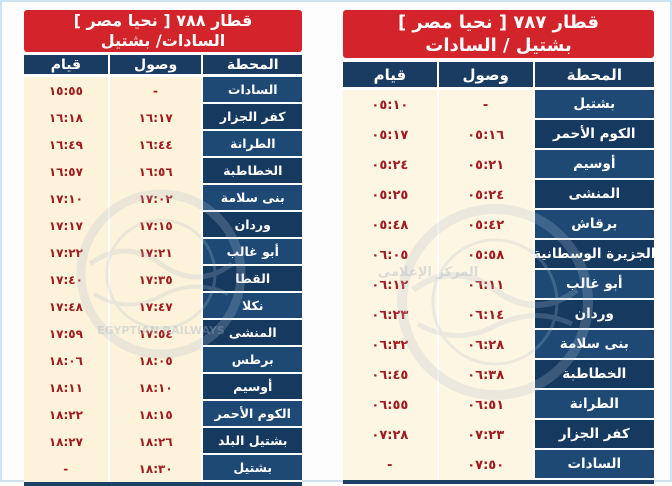 The width and height of the screenshot is (672, 486). Describe the element at coordinates (390, 315) in the screenshot. I see `departure-time-cell: ٠٦:٢٣` at that location.